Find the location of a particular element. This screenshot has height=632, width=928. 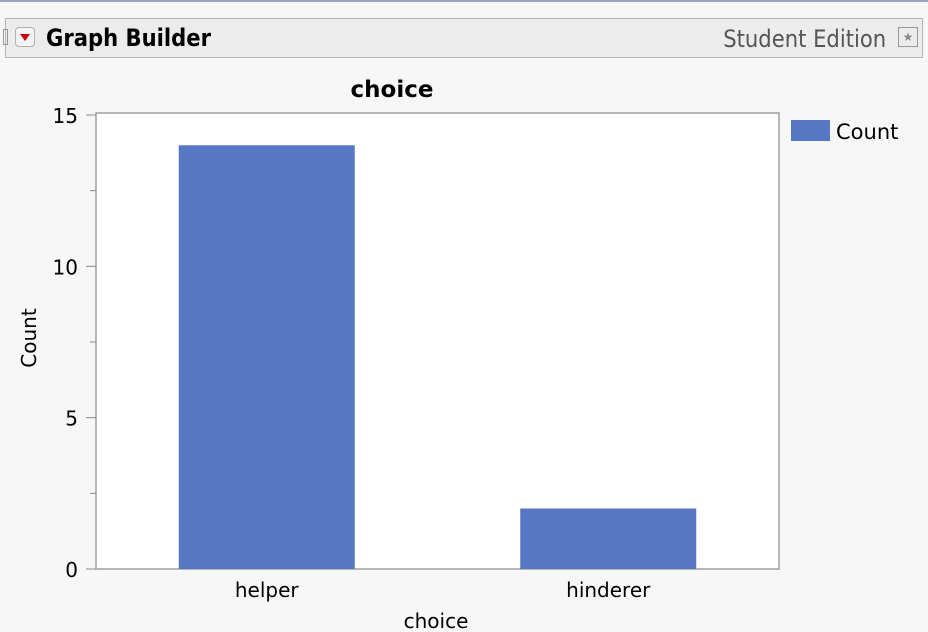

x-tick-label: helper is located at coordinates (267, 590).